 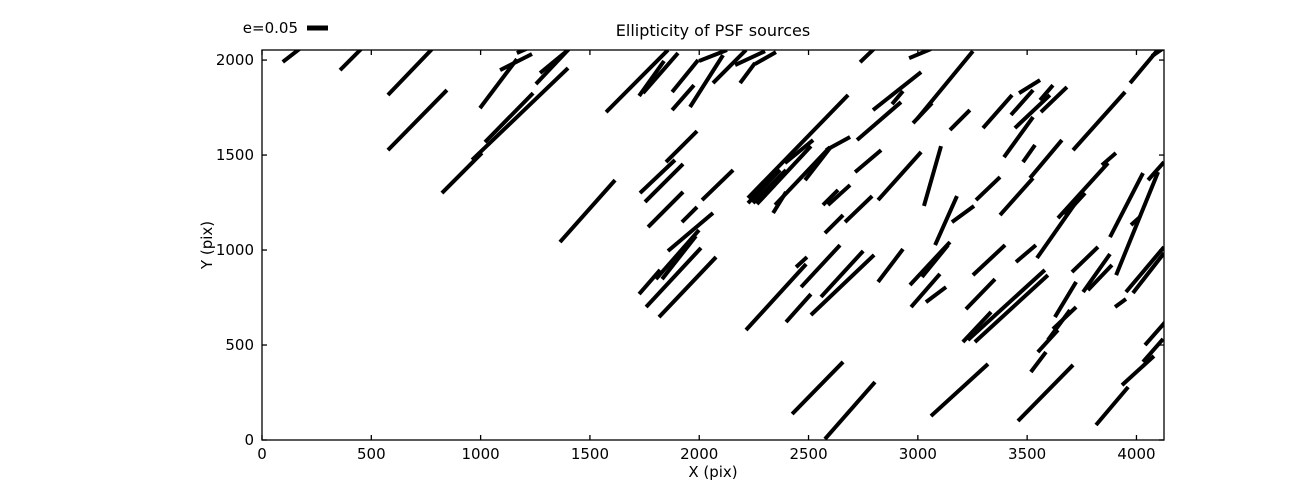 I want to click on y-axis-label: Y (pix), so click(x=207, y=245).